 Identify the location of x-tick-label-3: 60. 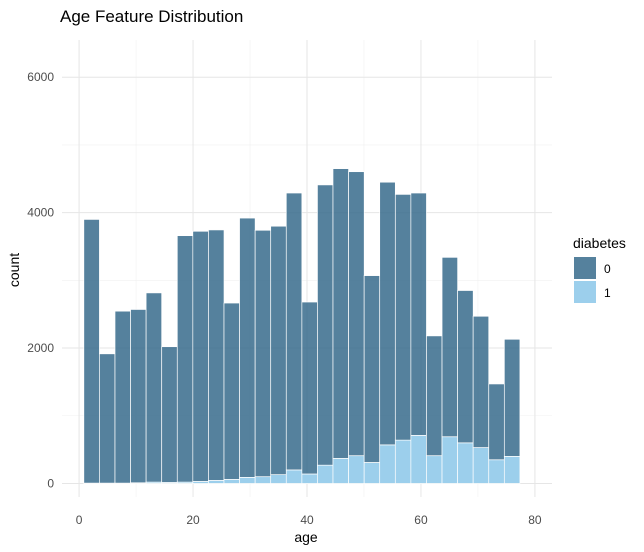
(421, 520).